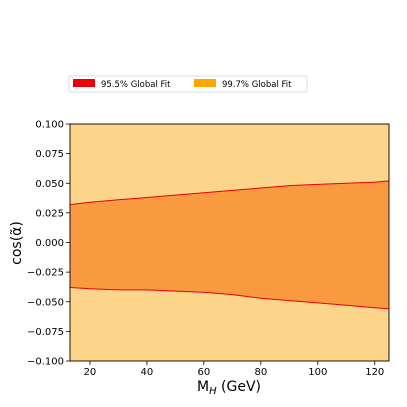 The image size is (407, 407). What do you see at coordinates (49, 125) in the screenshot?
I see `y-tick-label: 0.100` at bounding box center [49, 125].